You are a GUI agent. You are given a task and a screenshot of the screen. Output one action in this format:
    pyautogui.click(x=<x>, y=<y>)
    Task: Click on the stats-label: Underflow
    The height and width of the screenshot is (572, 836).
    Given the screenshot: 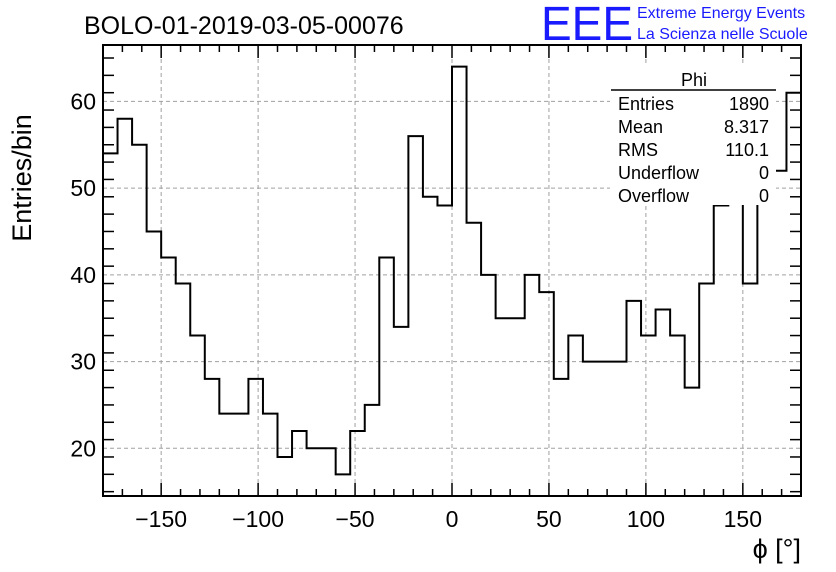 What is the action you would take?
    pyautogui.click(x=659, y=173)
    